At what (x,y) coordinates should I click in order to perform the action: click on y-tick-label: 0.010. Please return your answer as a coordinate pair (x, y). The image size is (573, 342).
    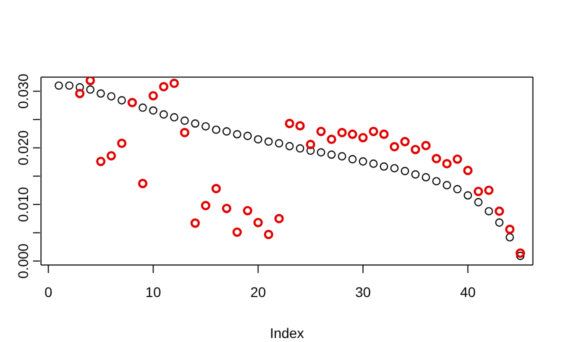
    Looking at the image, I should click on (23, 204).